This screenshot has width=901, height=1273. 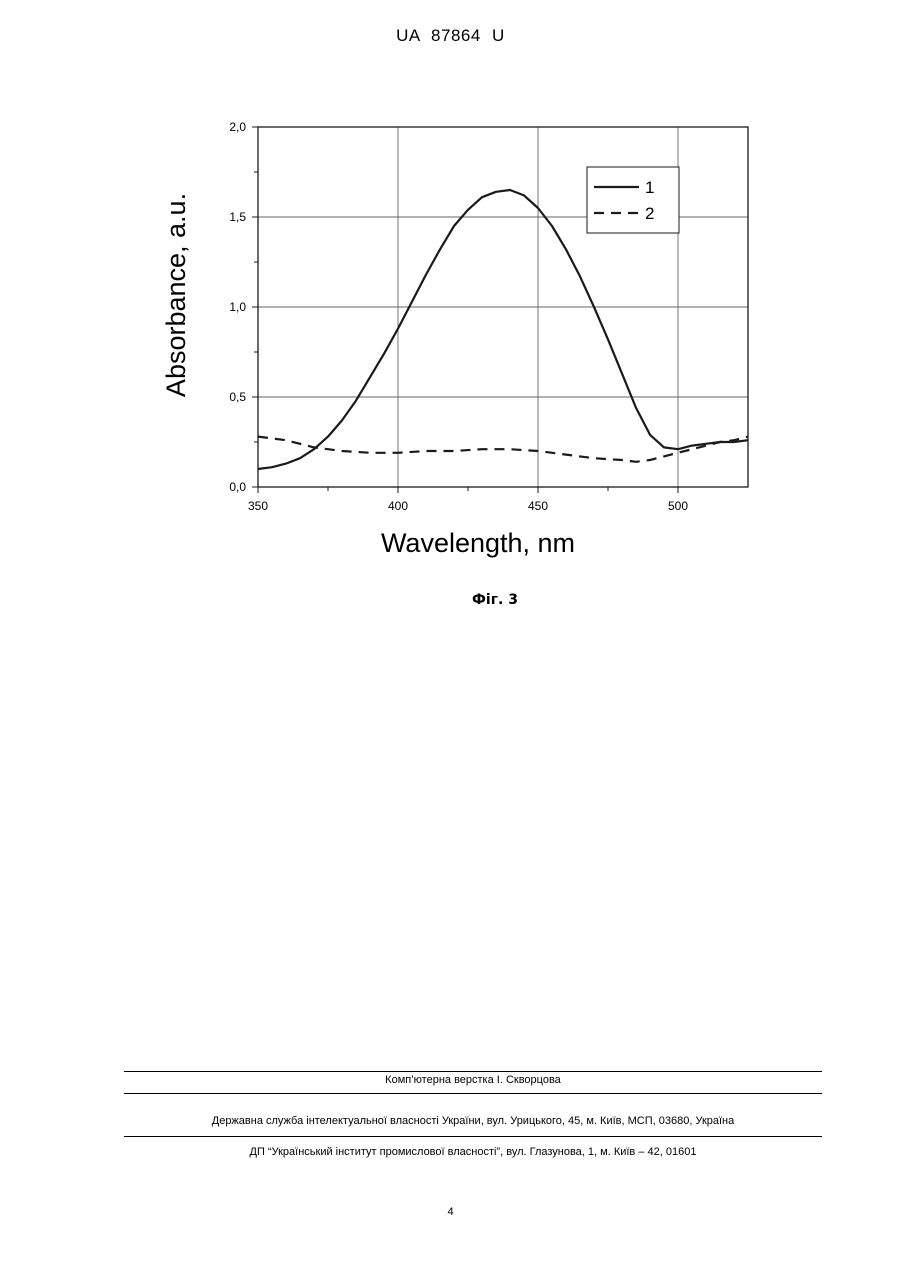 I want to click on legend-label-1: 1, so click(x=649, y=187).